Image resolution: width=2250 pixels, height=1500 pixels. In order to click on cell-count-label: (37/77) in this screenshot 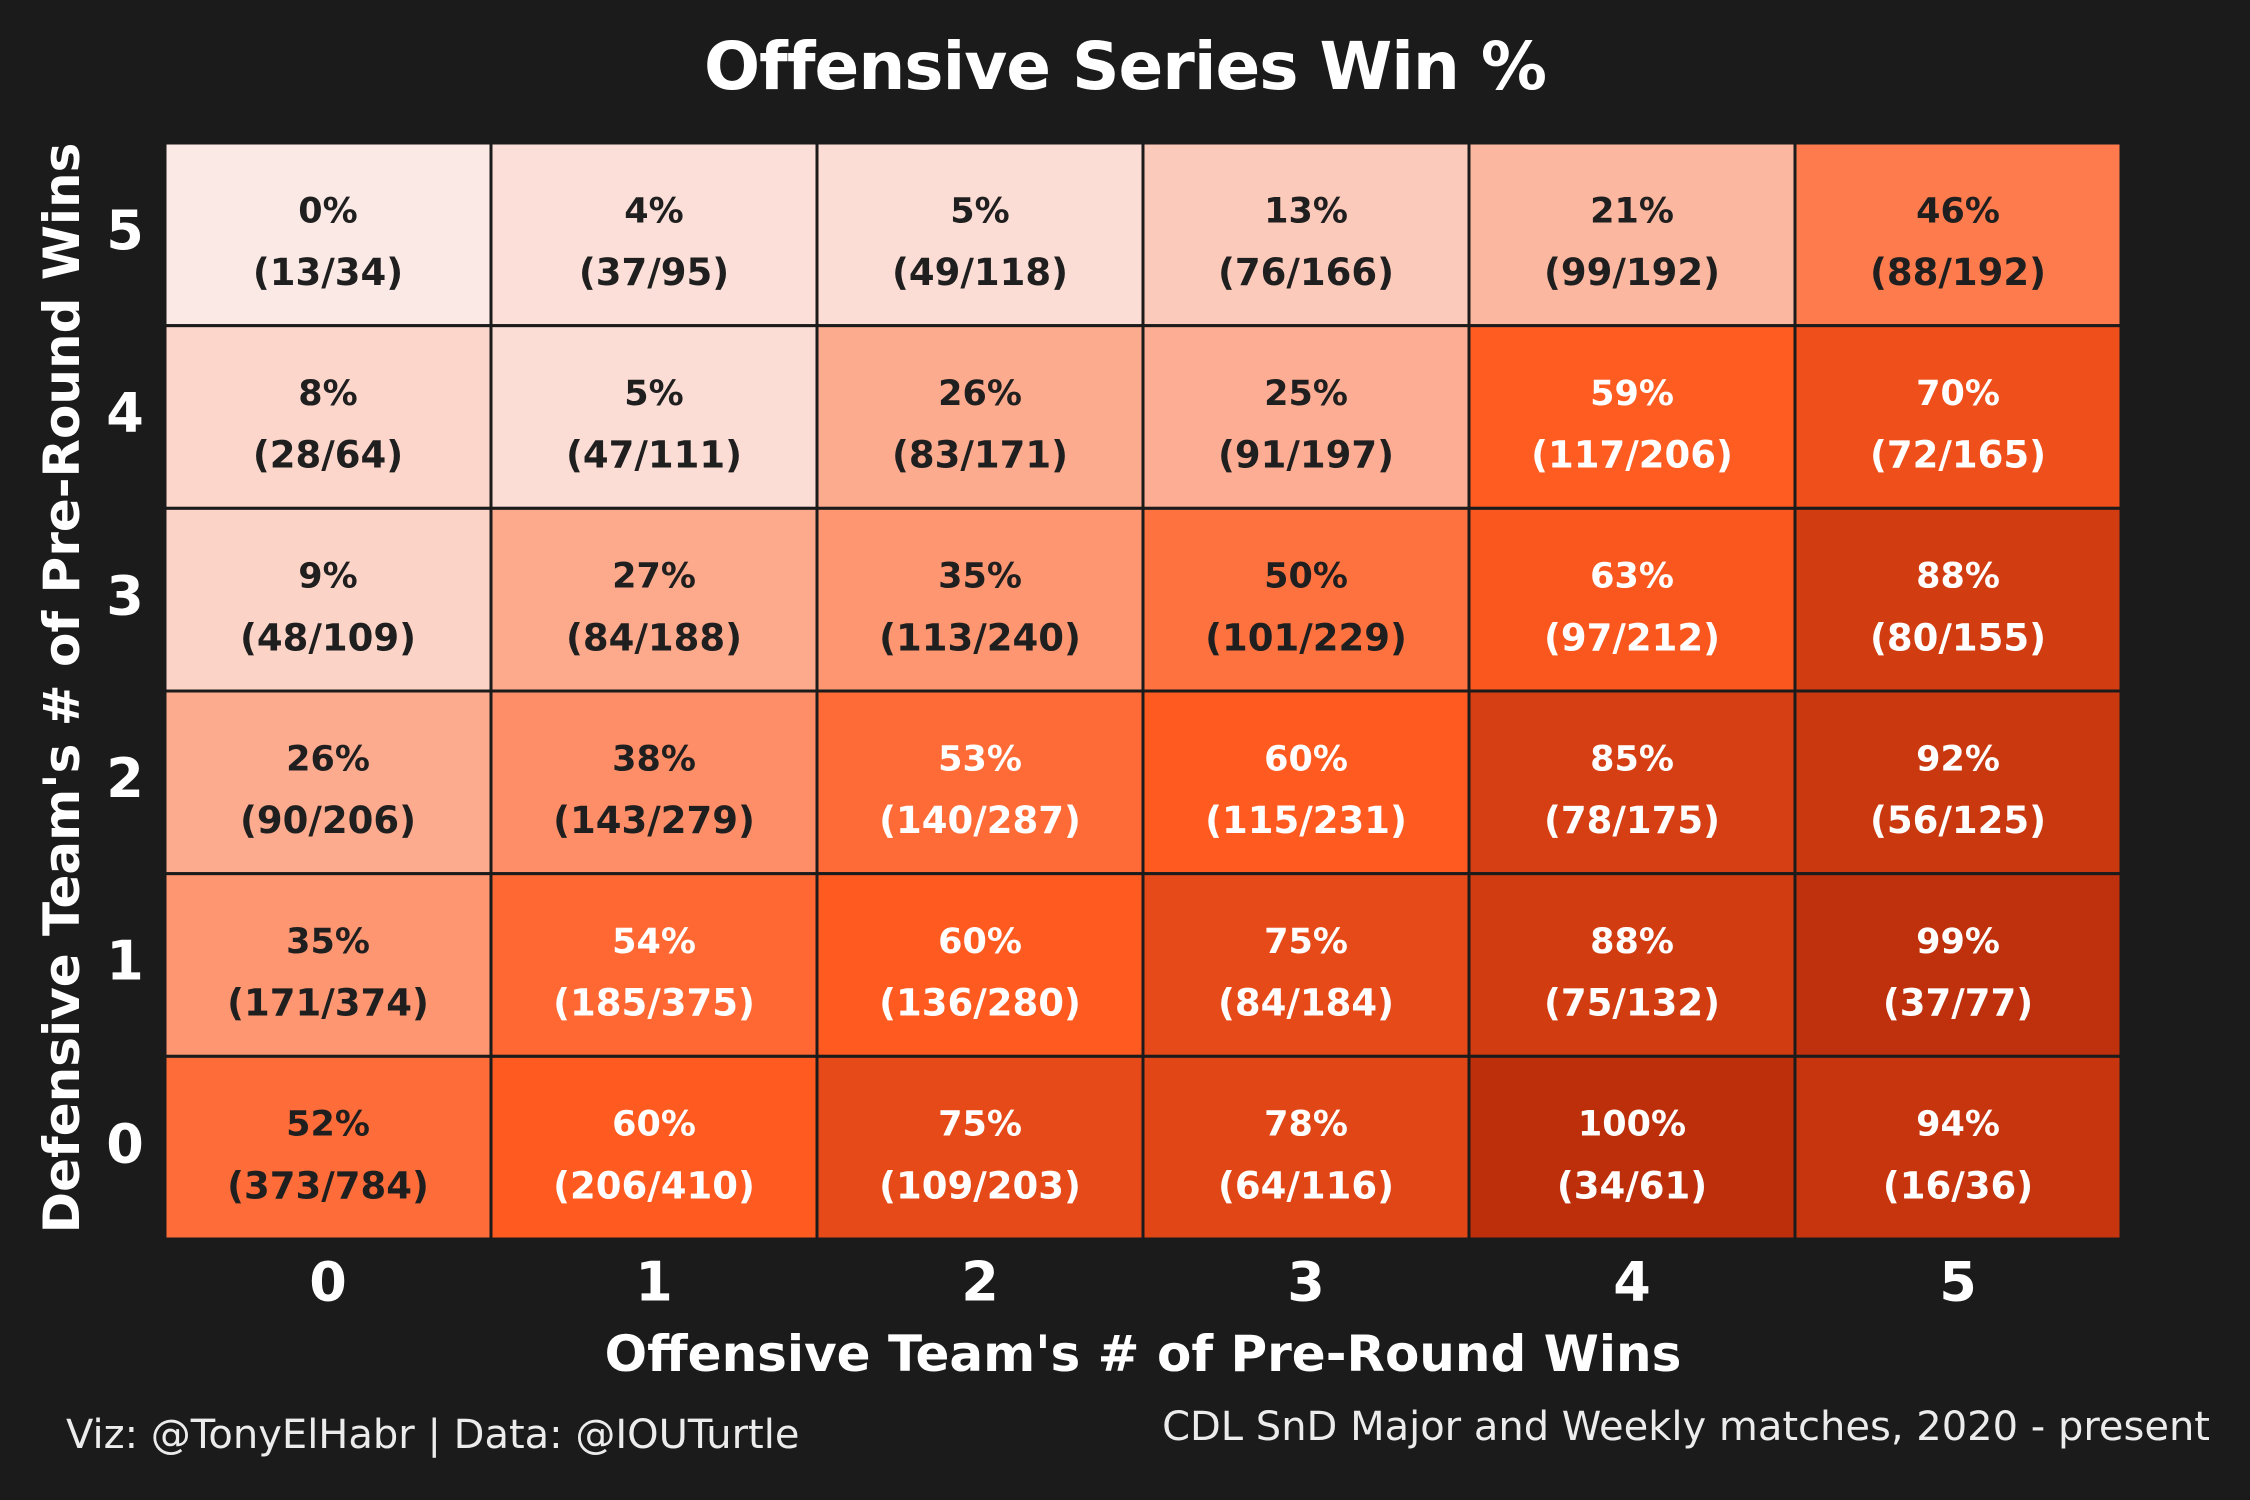, I will do `click(1958, 1003)`.